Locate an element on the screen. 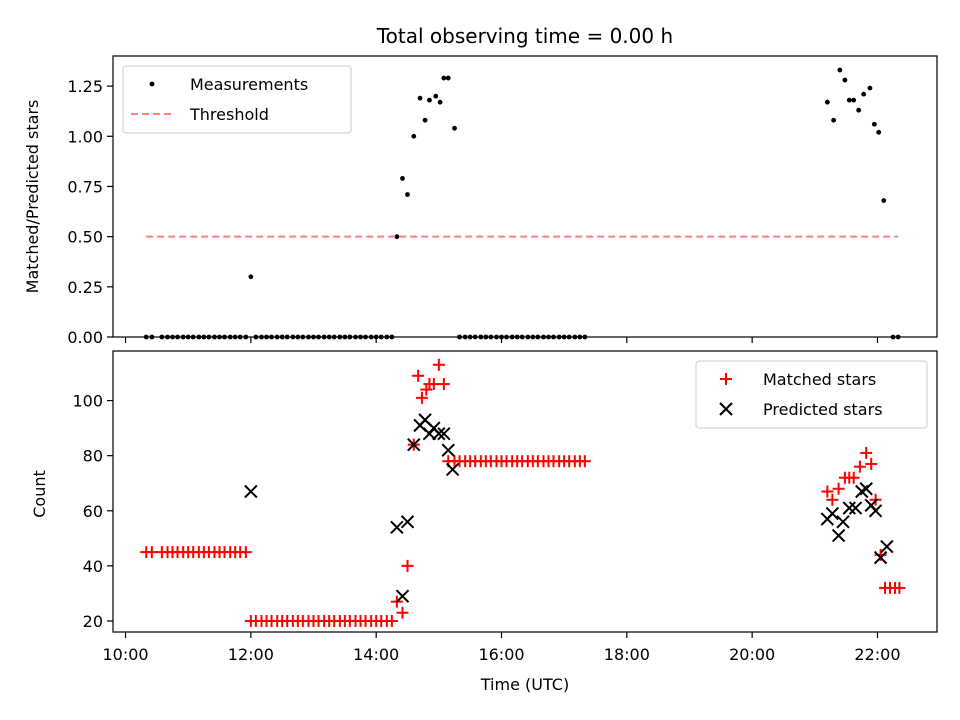 The height and width of the screenshot is (720, 960). ratio-legend: Measurements Threshold is located at coordinates (237, 99).